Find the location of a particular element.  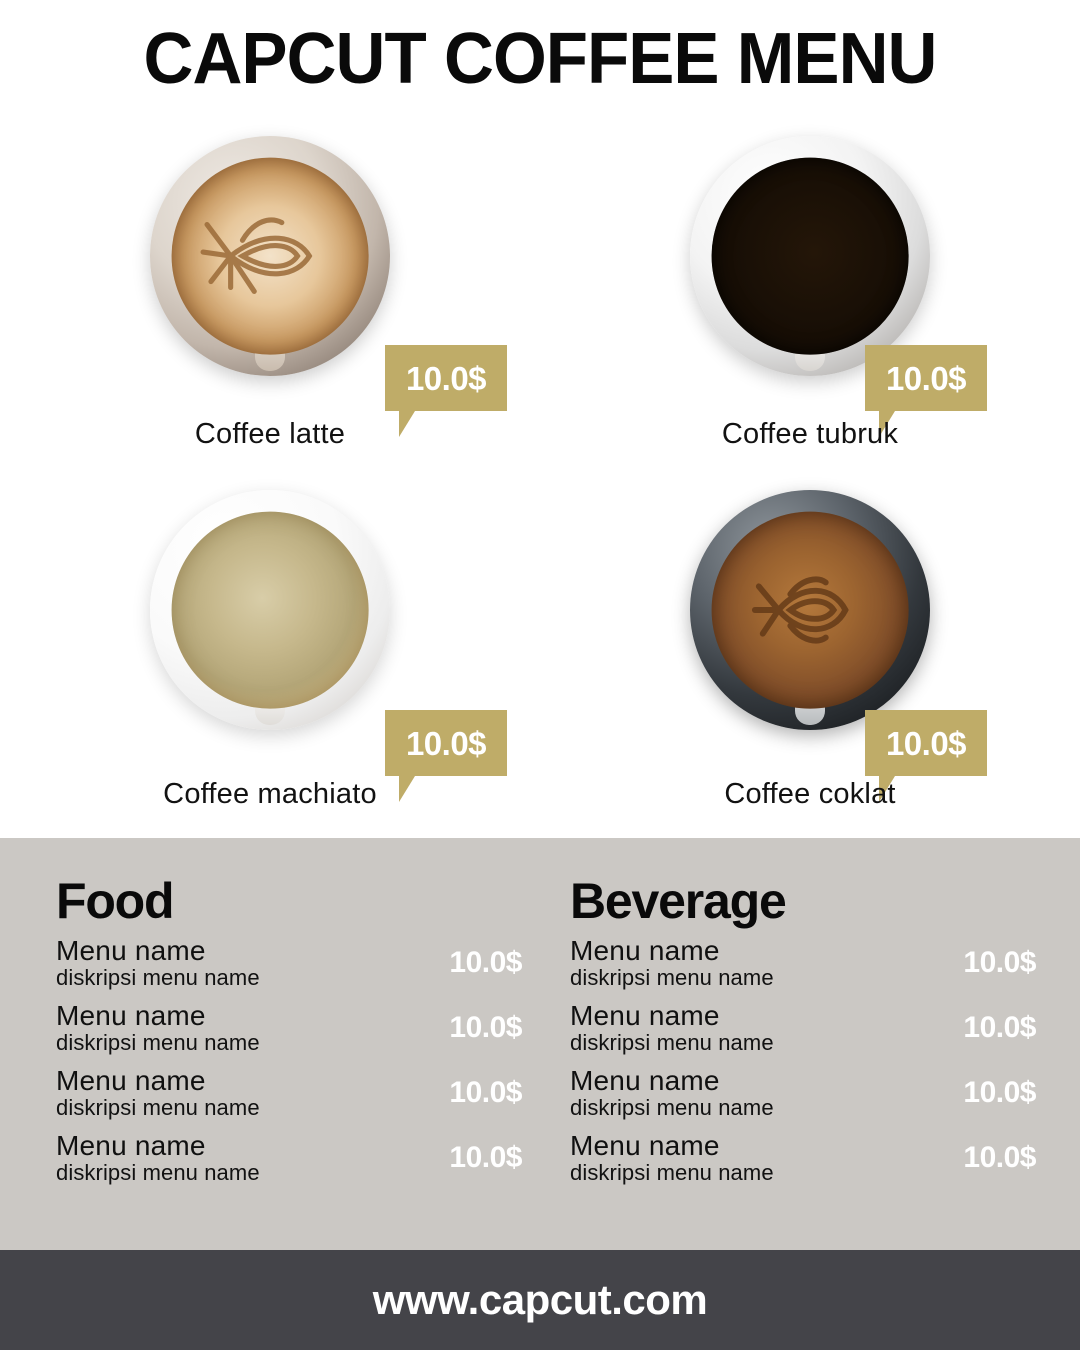

coffee-cup-image-coklat is located at coordinates (810, 610).